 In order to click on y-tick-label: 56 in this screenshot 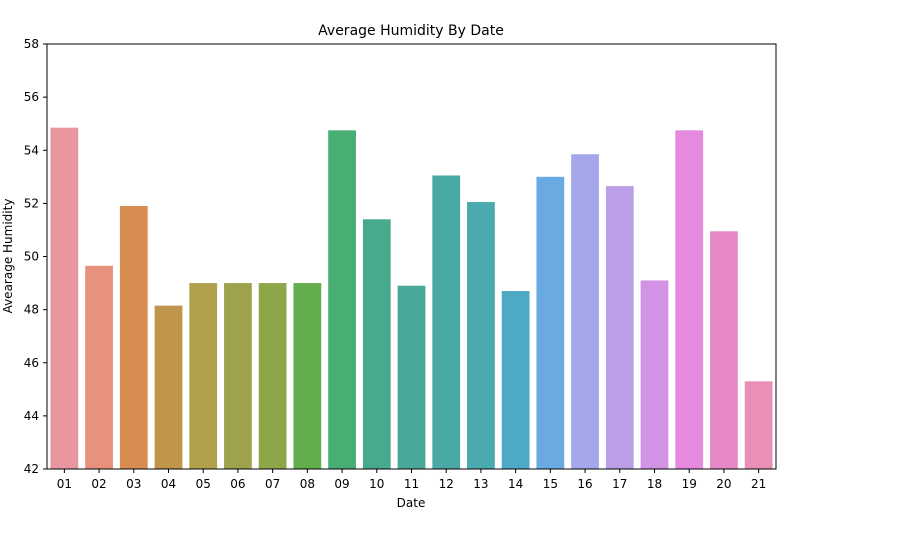, I will do `click(31, 97)`.